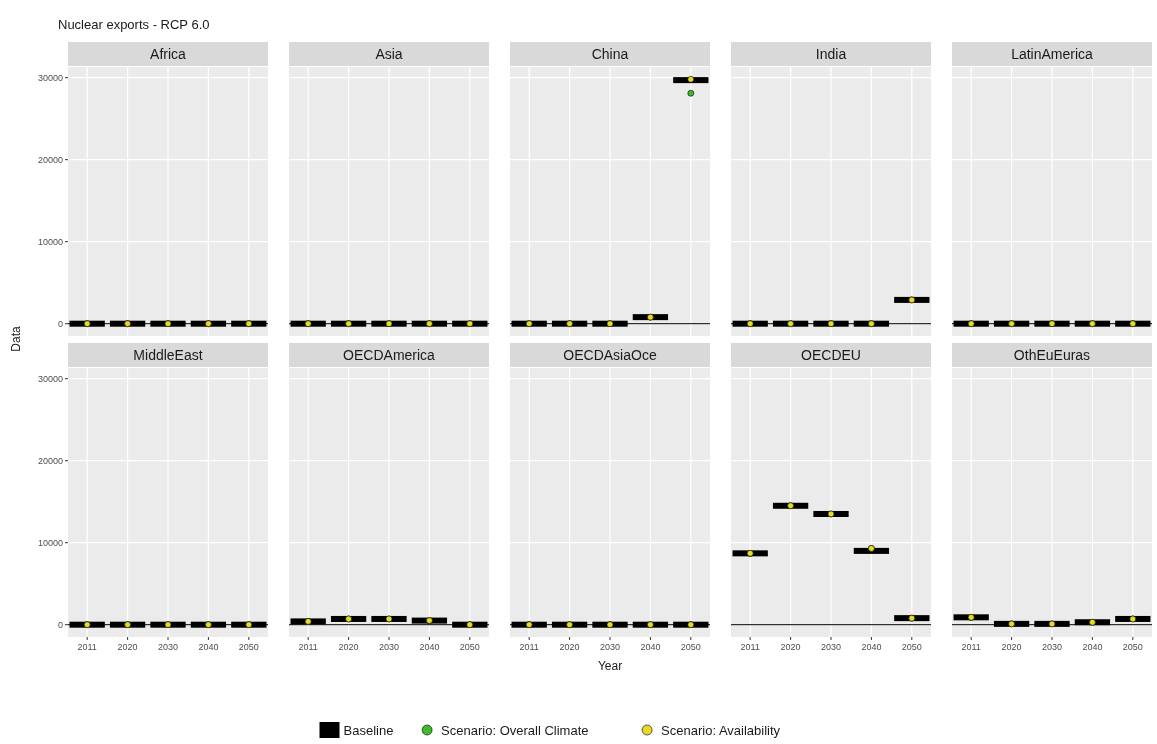 The height and width of the screenshot is (744, 1157). I want to click on legend-label: Scenario: Availability, so click(721, 730).